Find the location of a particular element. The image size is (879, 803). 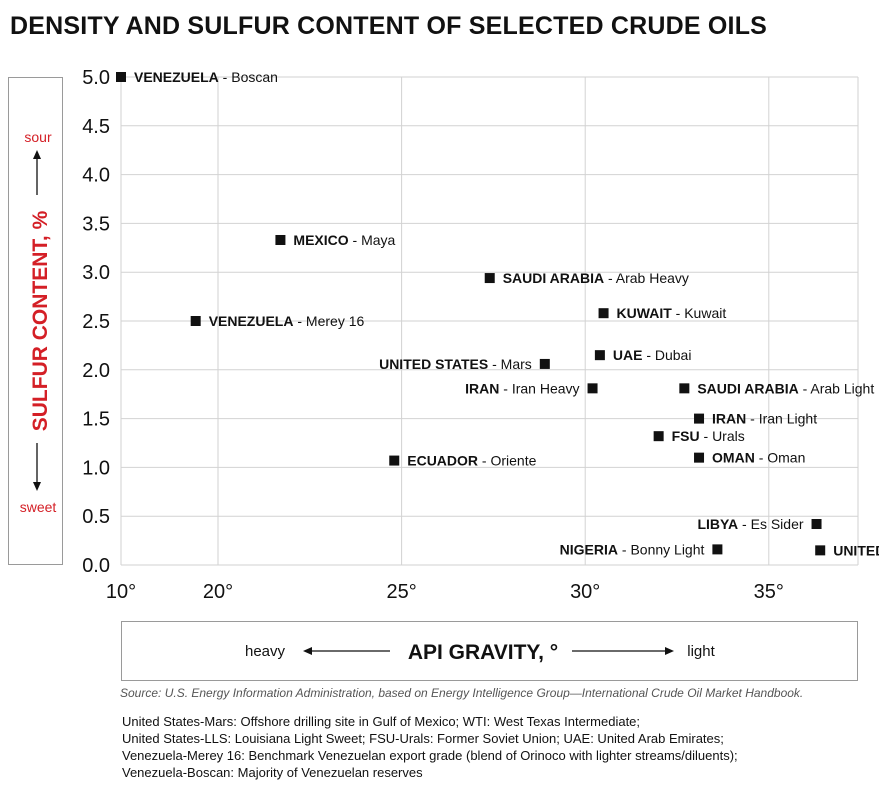

point-crude: - Arab Light is located at coordinates (837, 388).